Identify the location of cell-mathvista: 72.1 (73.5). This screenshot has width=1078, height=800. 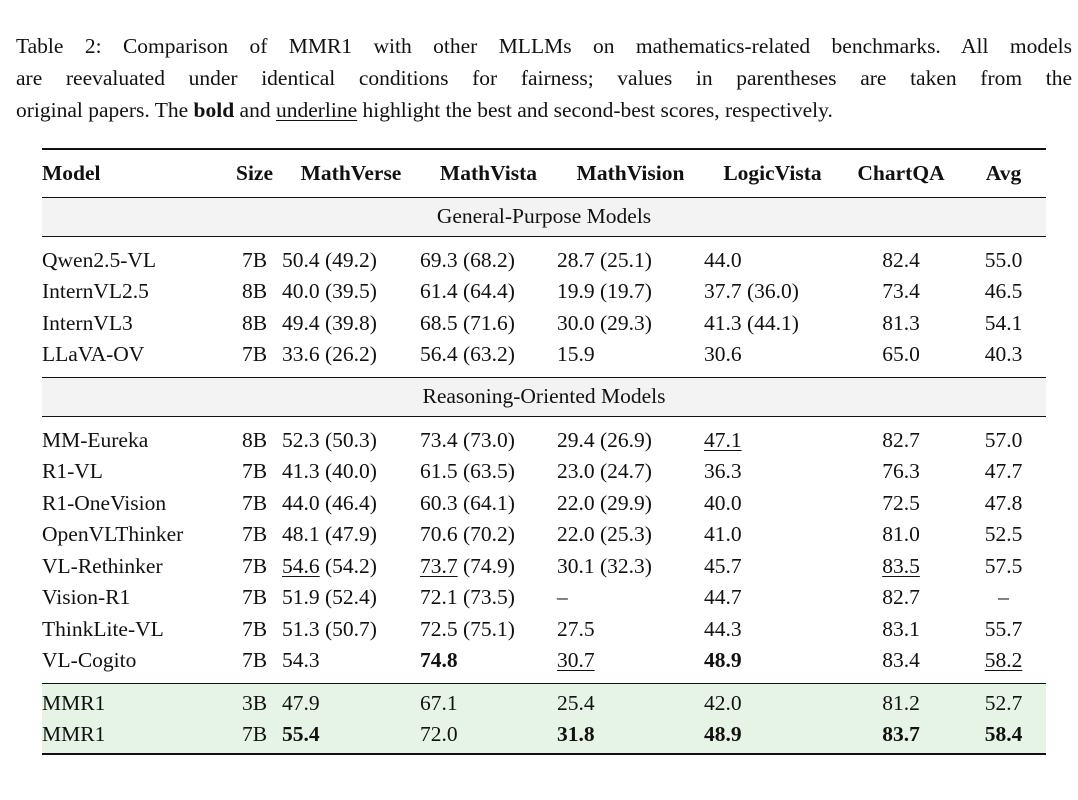
(467, 597).